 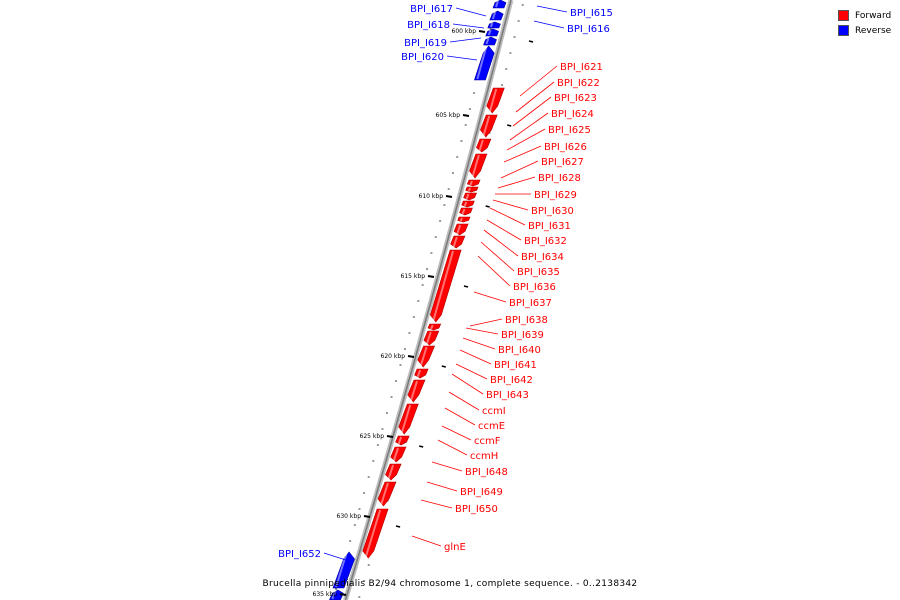 I want to click on gene-label: BPI_I619, so click(x=425, y=43).